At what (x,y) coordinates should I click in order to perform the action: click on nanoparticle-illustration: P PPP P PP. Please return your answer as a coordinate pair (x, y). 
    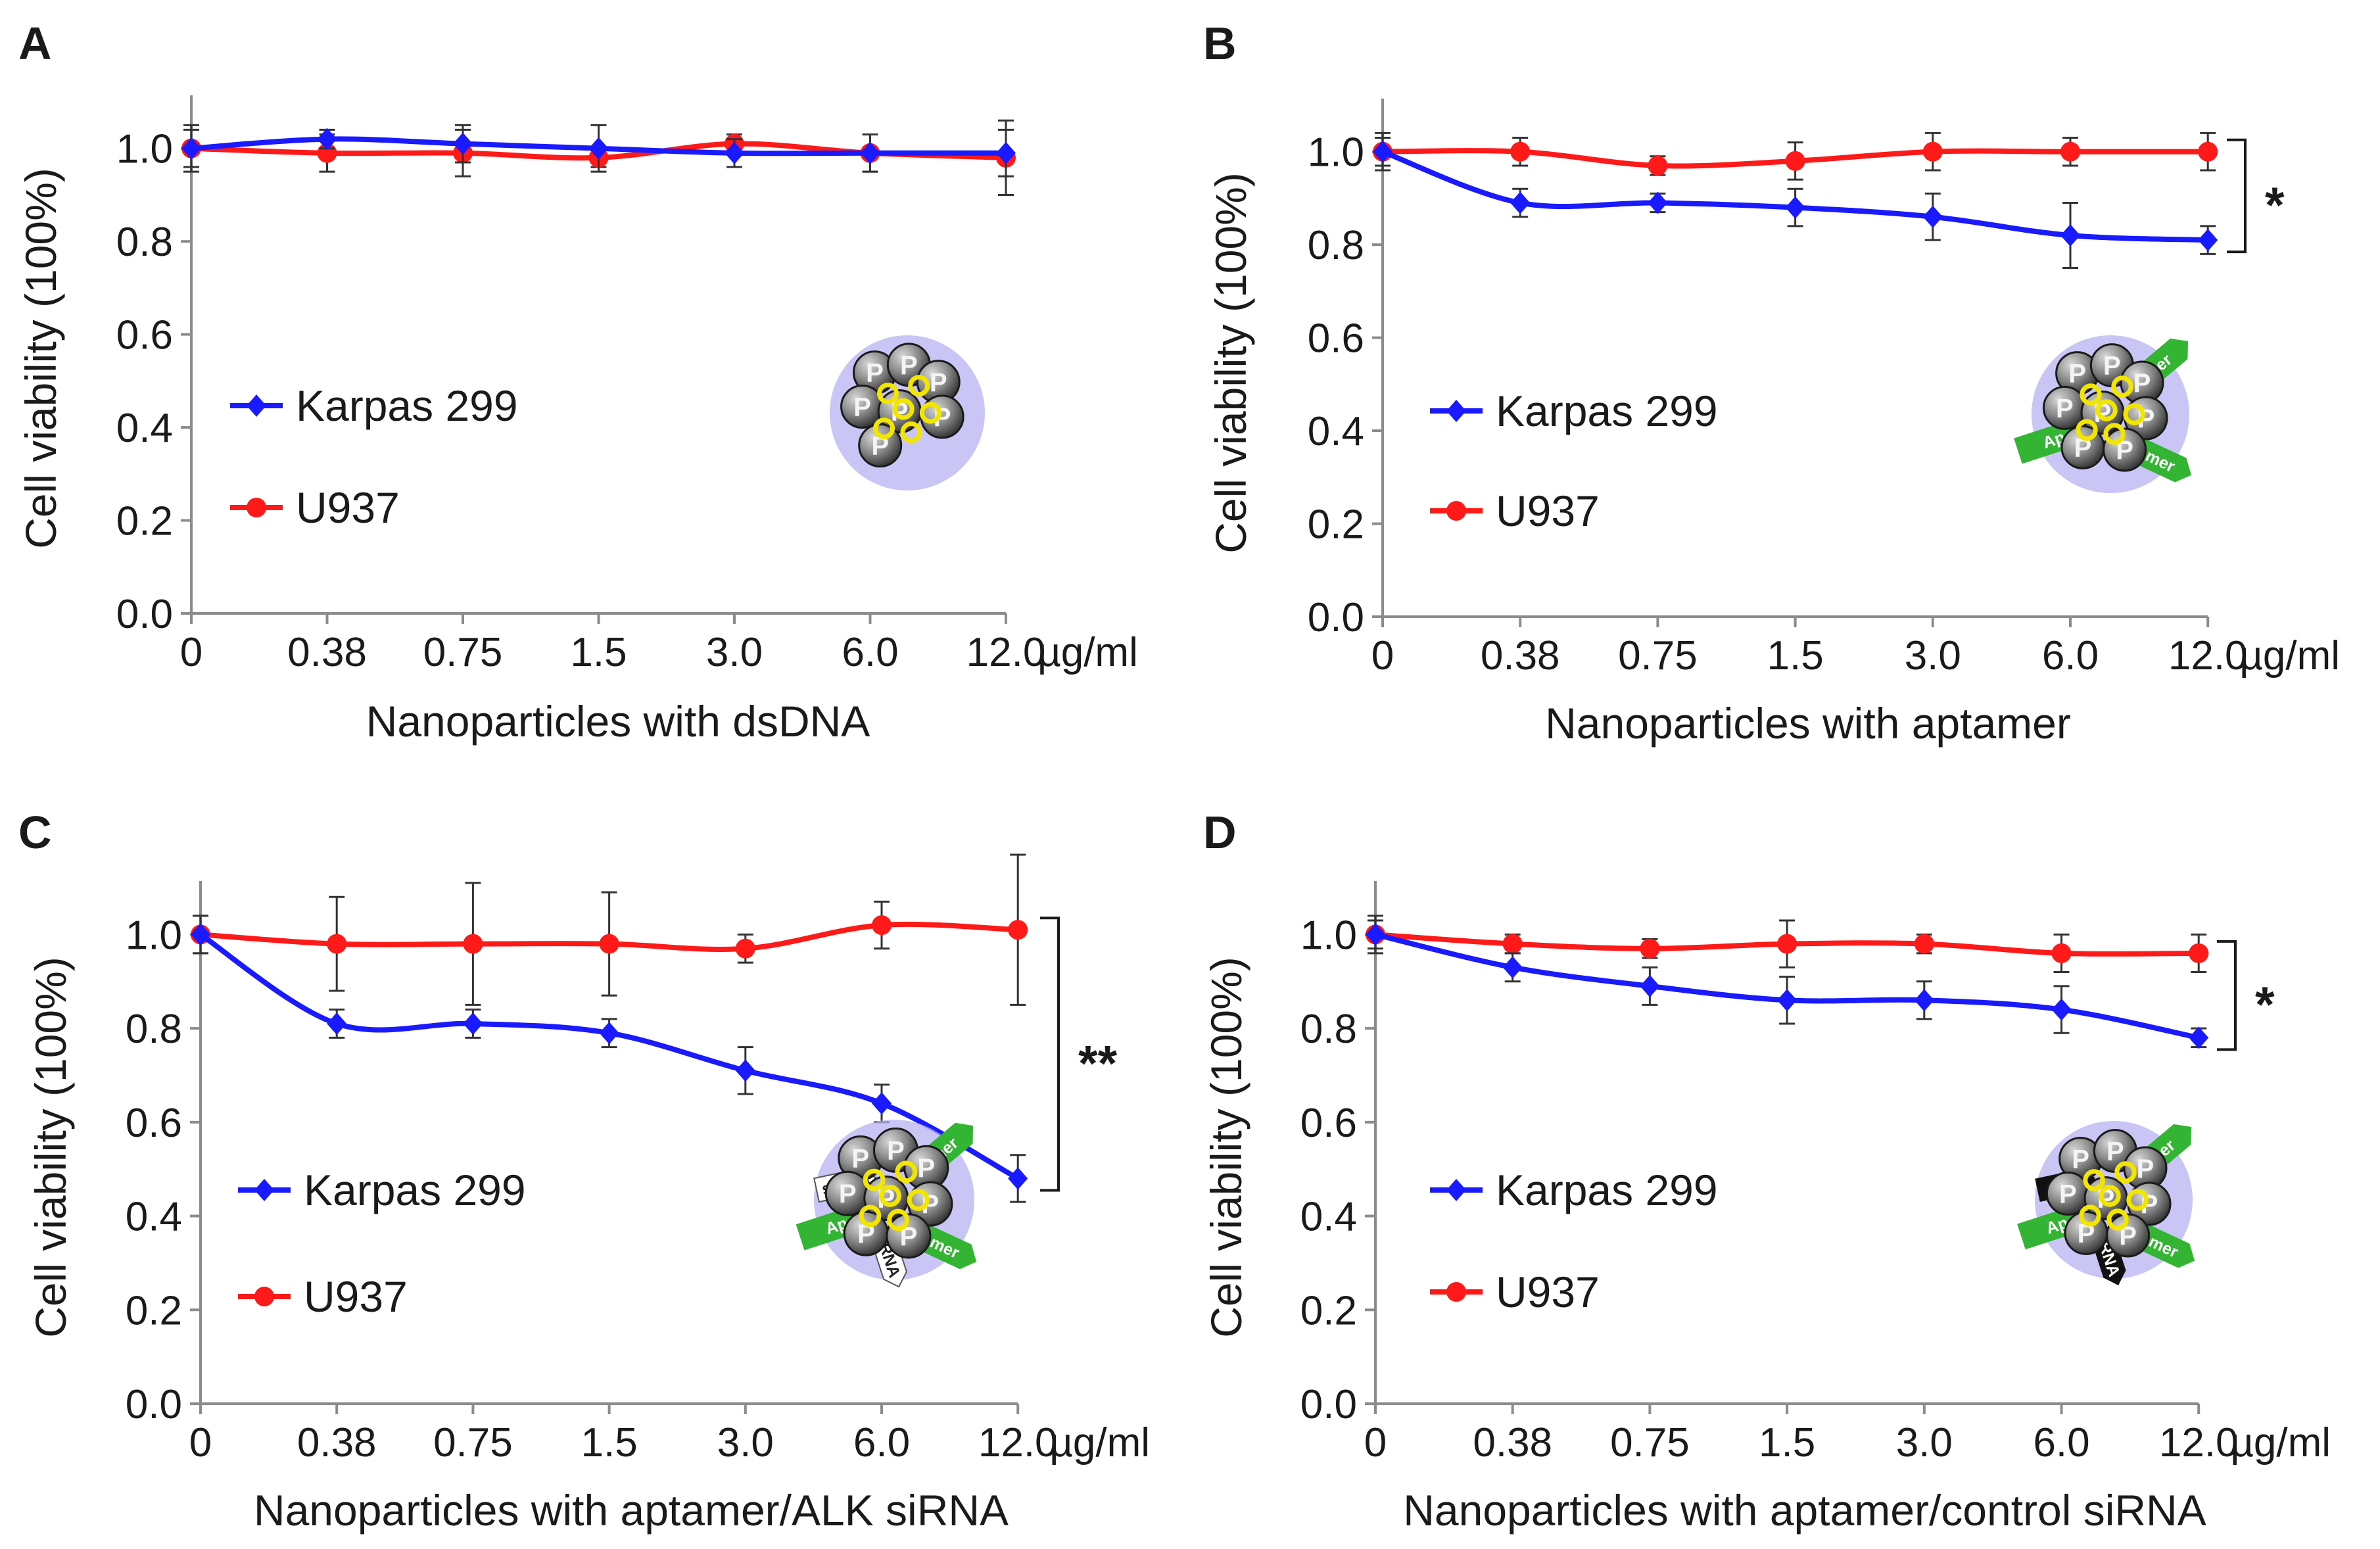
    Looking at the image, I should click on (902, 405).